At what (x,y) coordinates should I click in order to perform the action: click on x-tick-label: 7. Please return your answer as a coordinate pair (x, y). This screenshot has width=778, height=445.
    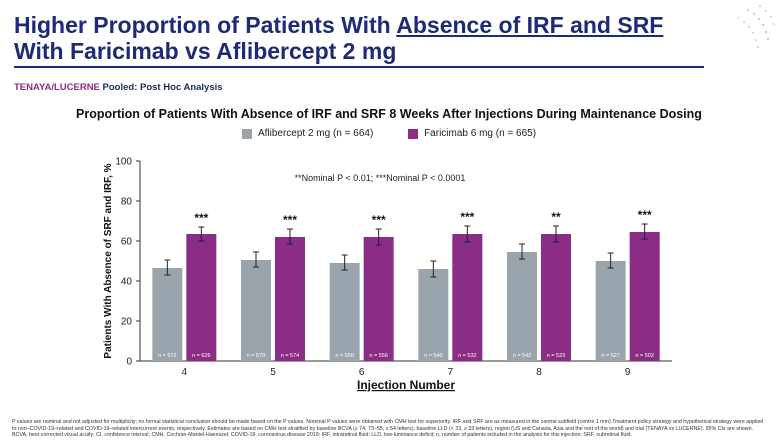
    Looking at the image, I should click on (451, 372).